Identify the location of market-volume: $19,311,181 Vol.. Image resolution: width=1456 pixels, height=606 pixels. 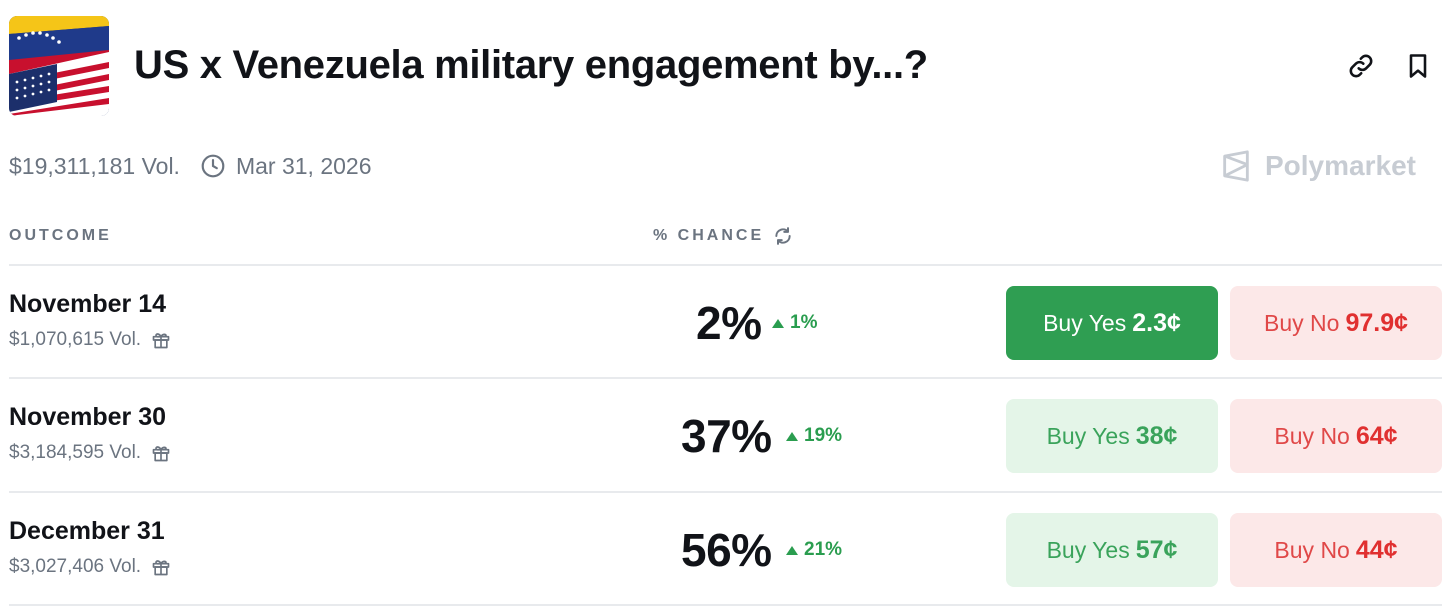
(94, 165).